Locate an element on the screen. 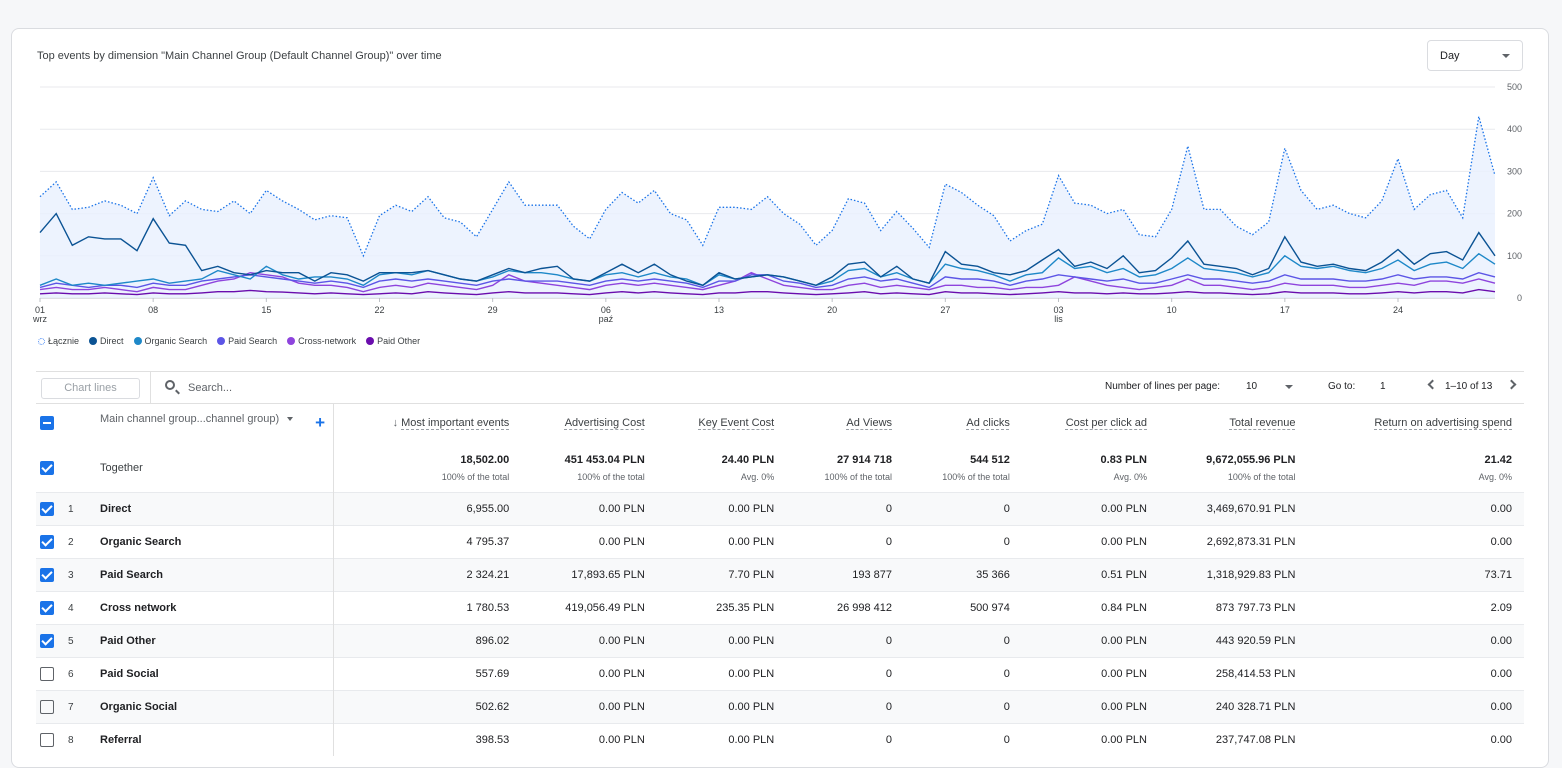  metric-header: Total revenue is located at coordinates (1233, 423).